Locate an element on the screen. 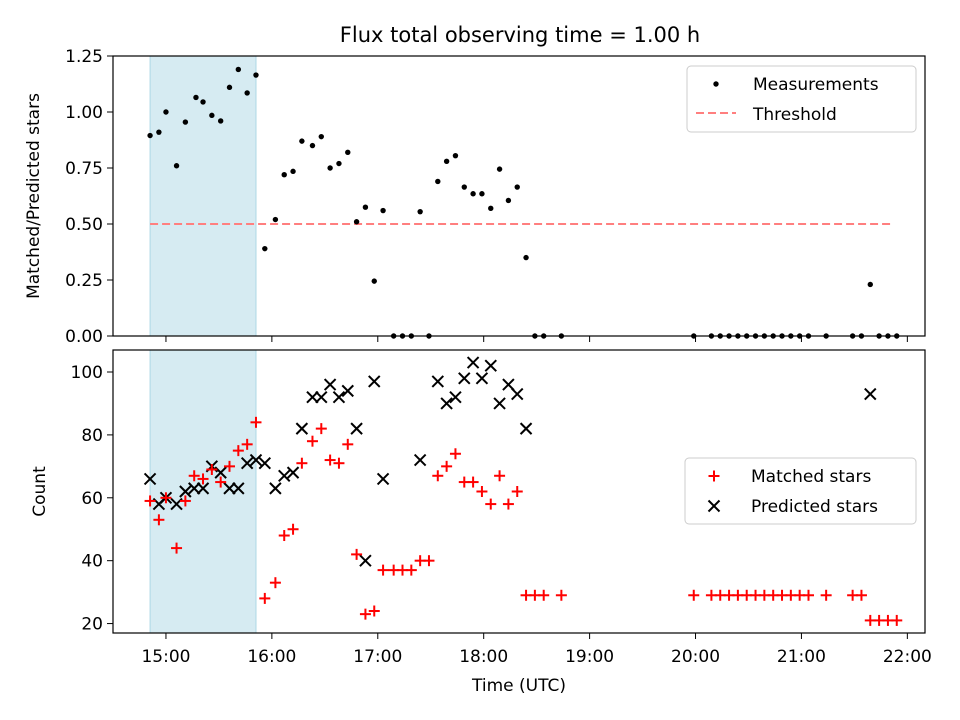 The height and width of the screenshot is (720, 960). bottom-x-tick-label: 16:00 is located at coordinates (271, 657).